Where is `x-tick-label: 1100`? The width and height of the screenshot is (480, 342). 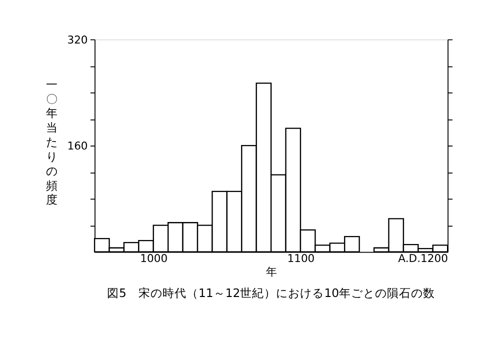
x-tick-label: 1100 is located at coordinates (301, 259).